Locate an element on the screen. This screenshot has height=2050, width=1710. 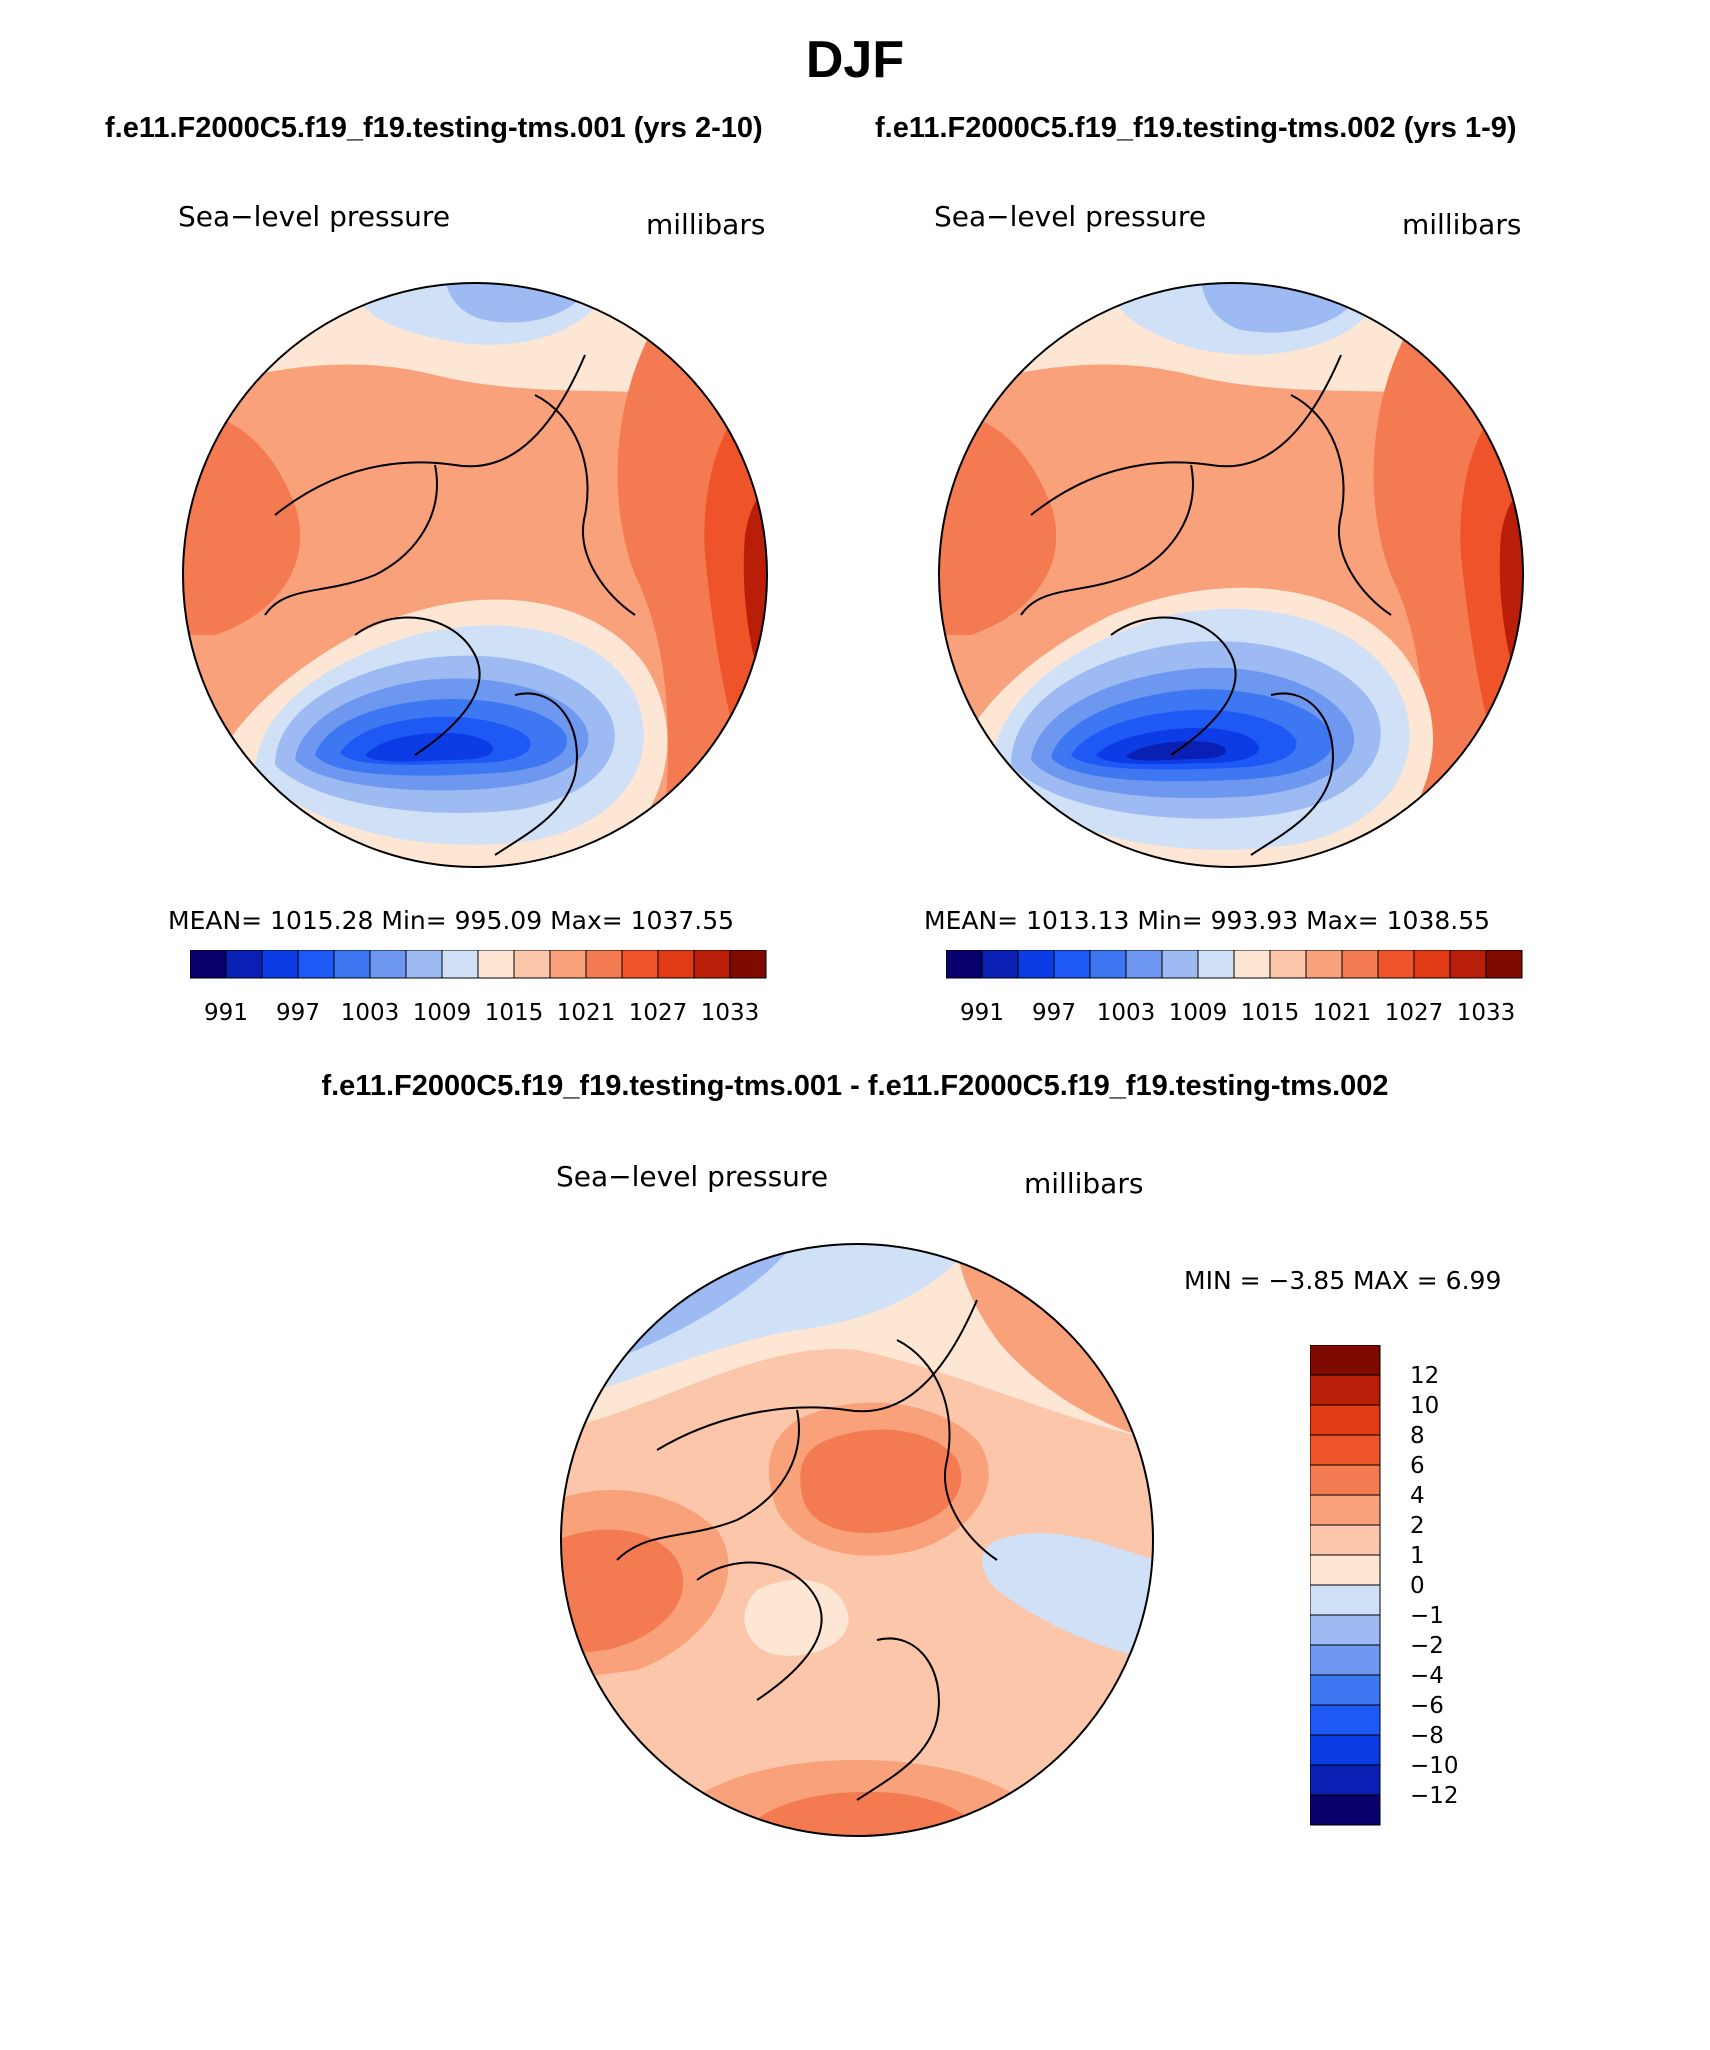
difference-colorbar: 12 10 8 6 4 2 1 0 −1 −2 −4 −6 −8 −10 −12 is located at coordinates (1384, 1585).